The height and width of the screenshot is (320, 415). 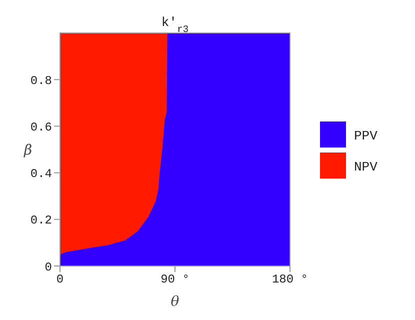 What do you see at coordinates (41, 127) in the screenshot?
I see `y-tick-label: 0.6` at bounding box center [41, 127].